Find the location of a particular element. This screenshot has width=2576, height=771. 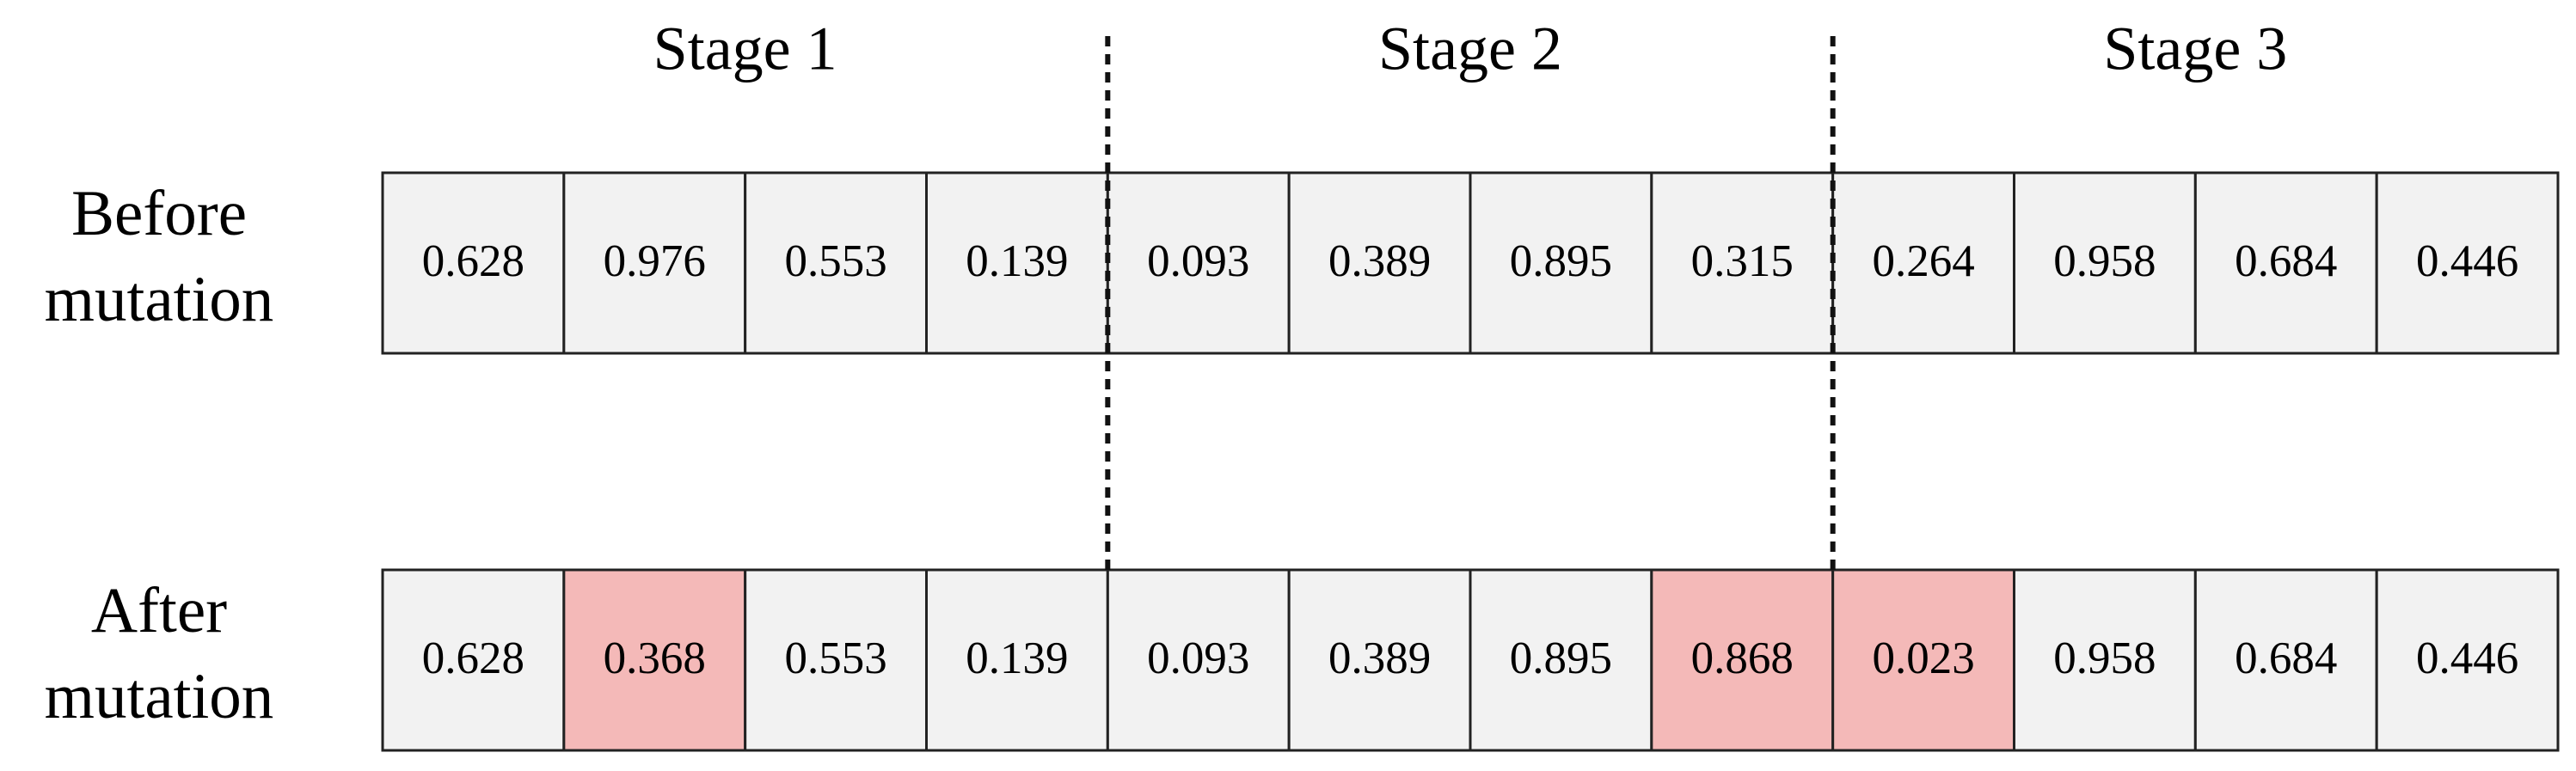

cell-value: 0.976 is located at coordinates (655, 261).